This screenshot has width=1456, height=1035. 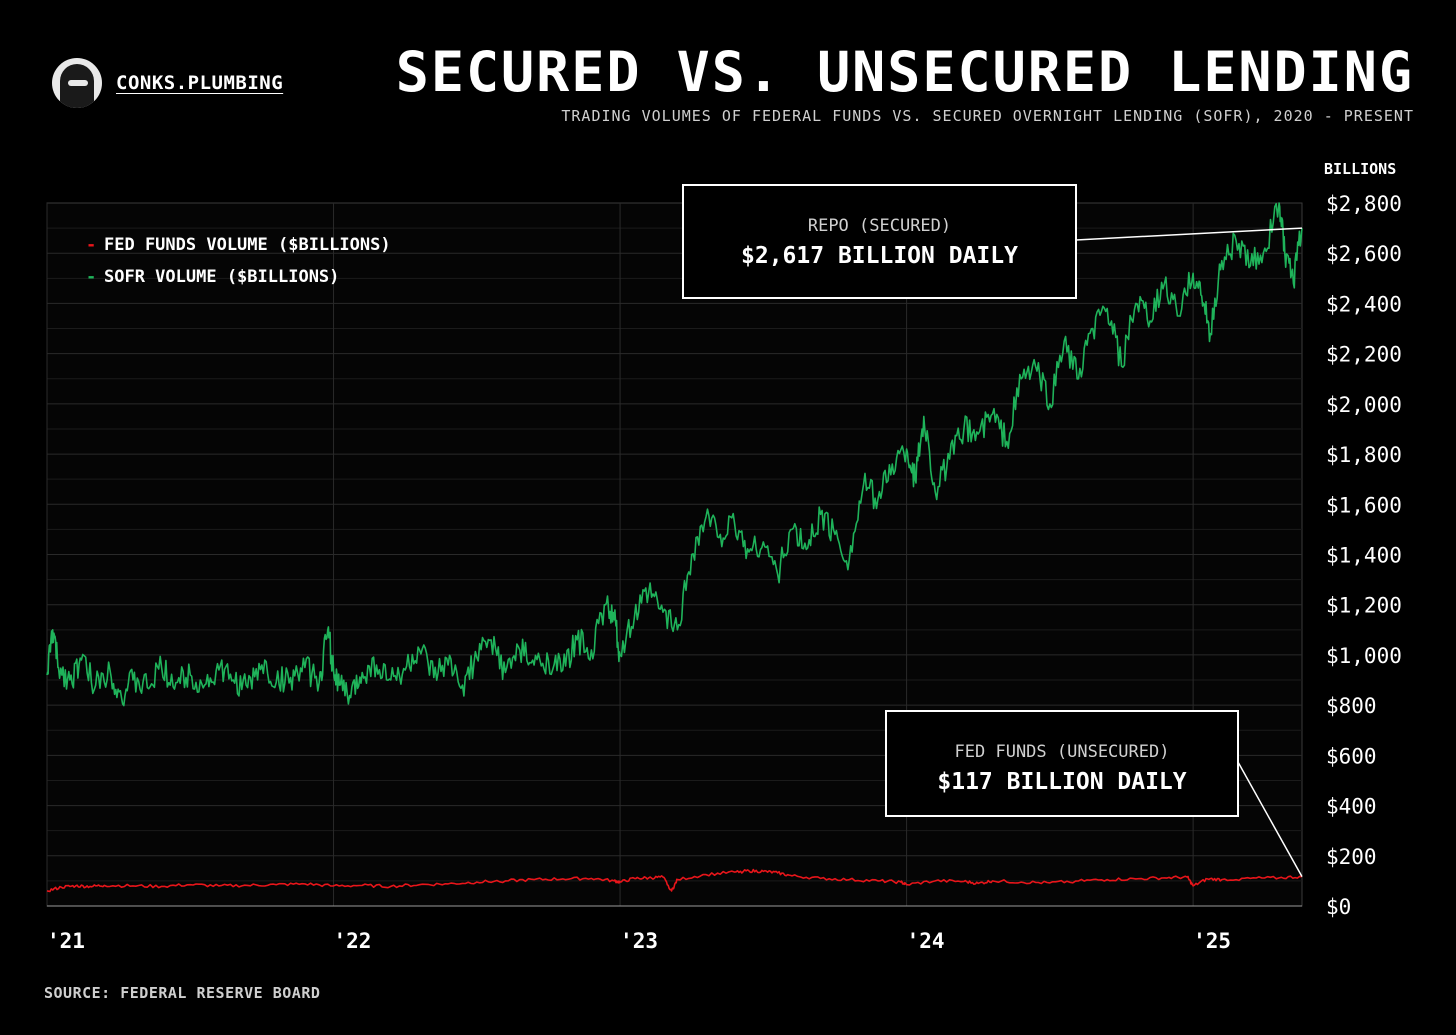 What do you see at coordinates (1364, 455) in the screenshot?
I see `y-tick-label: $1,800` at bounding box center [1364, 455].